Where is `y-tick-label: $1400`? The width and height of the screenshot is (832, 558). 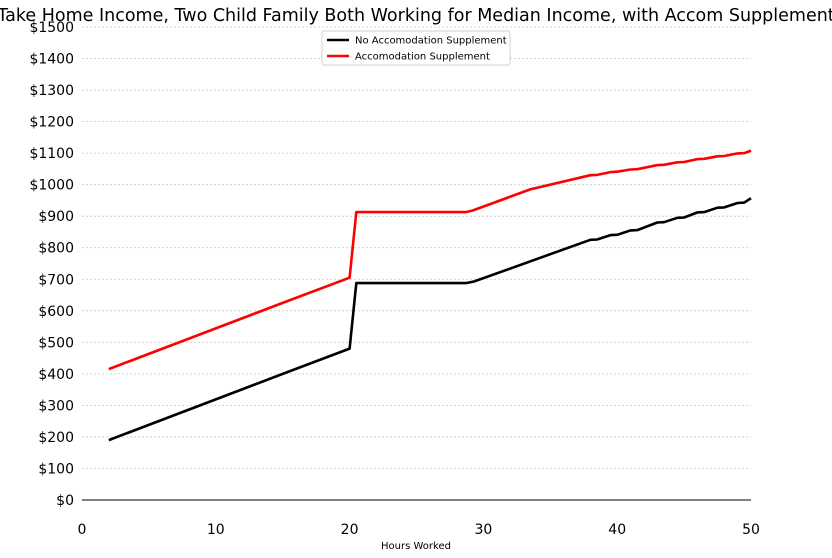
y-tick-label: $1400 is located at coordinates (51, 60).